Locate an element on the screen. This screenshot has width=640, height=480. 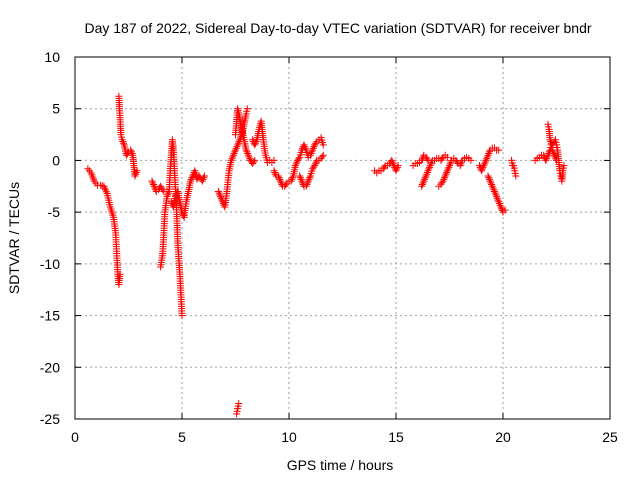
y-tick-label: 5 is located at coordinates (56, 109).